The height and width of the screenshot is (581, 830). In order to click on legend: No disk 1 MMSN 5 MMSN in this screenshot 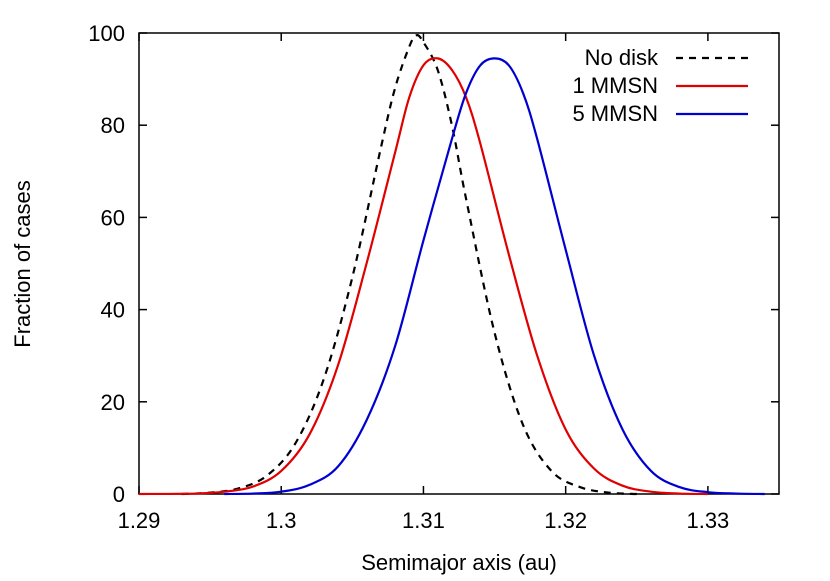, I will do `click(660, 85)`.